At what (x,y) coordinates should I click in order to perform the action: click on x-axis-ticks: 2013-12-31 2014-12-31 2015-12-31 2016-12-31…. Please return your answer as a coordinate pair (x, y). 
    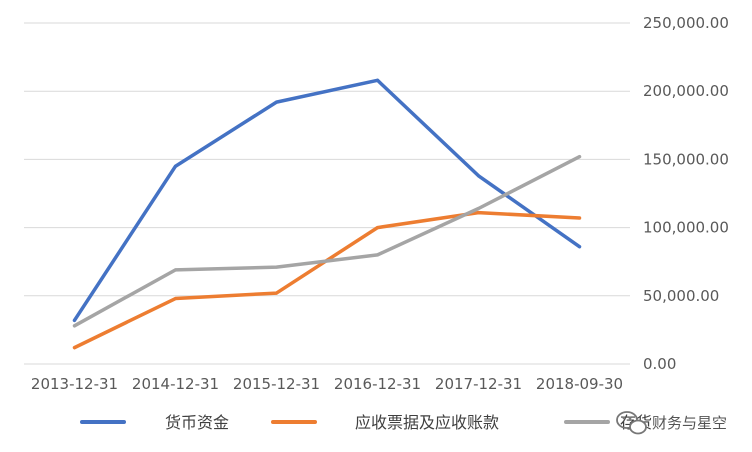
    Looking at the image, I should click on (327, 384).